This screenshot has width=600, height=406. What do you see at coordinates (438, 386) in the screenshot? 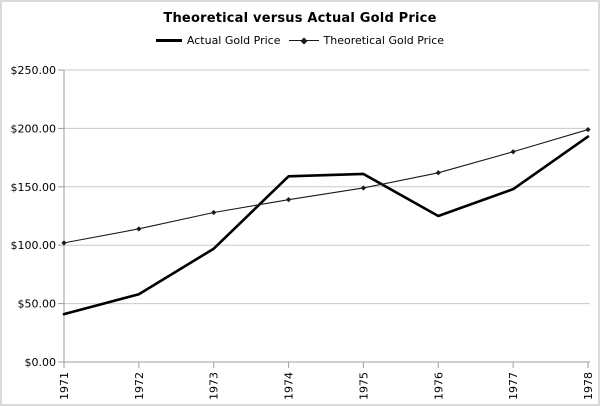
I see `svg-text: 1976` at bounding box center [438, 386].